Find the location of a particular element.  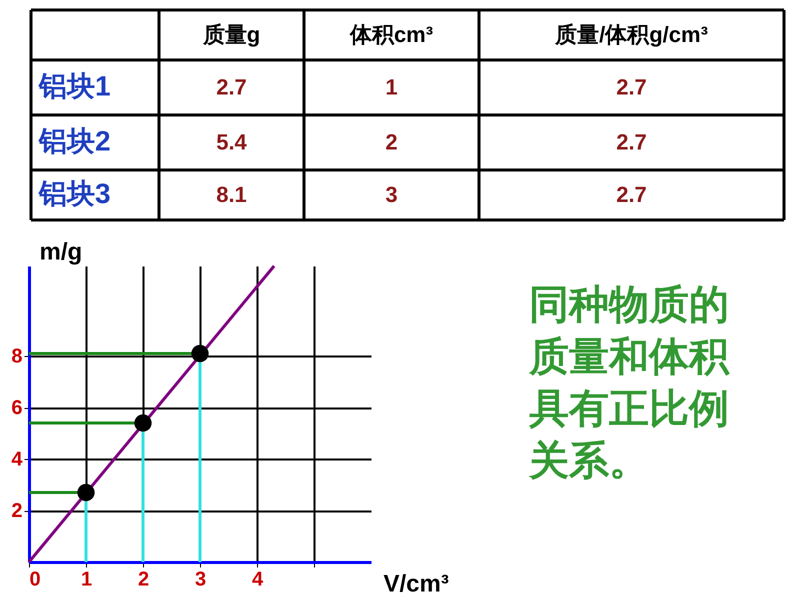

text: 质量/体积g/cm³ is located at coordinates (631, 34).